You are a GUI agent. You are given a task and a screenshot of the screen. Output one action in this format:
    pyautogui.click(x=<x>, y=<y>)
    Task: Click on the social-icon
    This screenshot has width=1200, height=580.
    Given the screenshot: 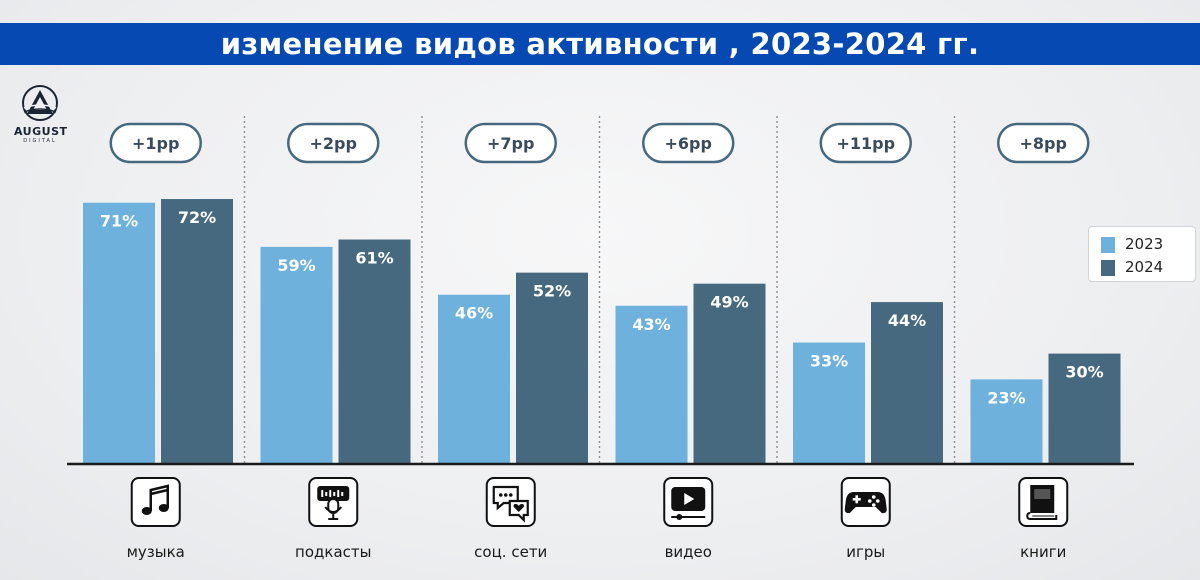 What is the action you would take?
    pyautogui.click(x=510, y=502)
    